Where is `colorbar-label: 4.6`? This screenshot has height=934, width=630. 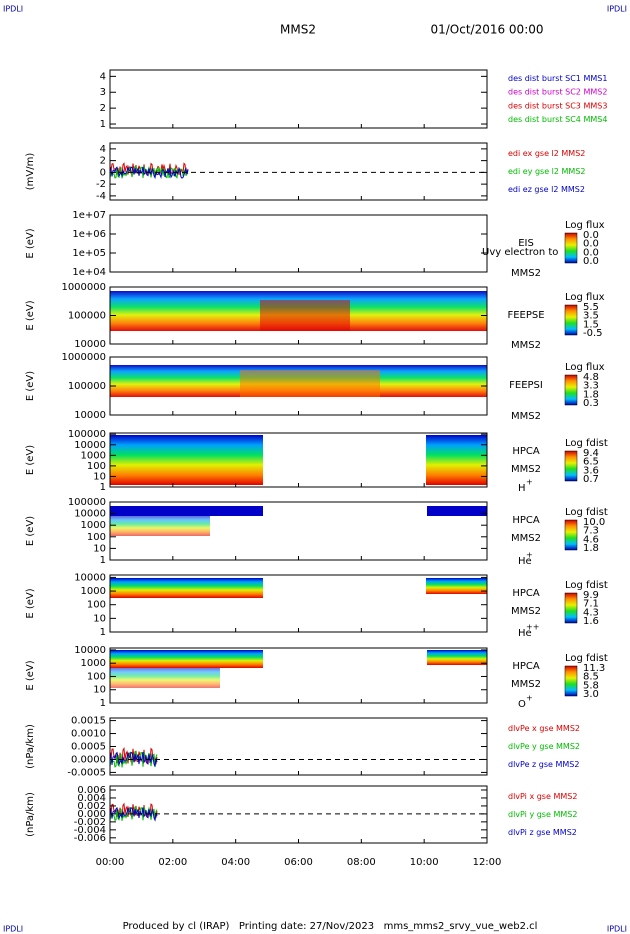 colorbar-label: 4.6 is located at coordinates (591, 539).